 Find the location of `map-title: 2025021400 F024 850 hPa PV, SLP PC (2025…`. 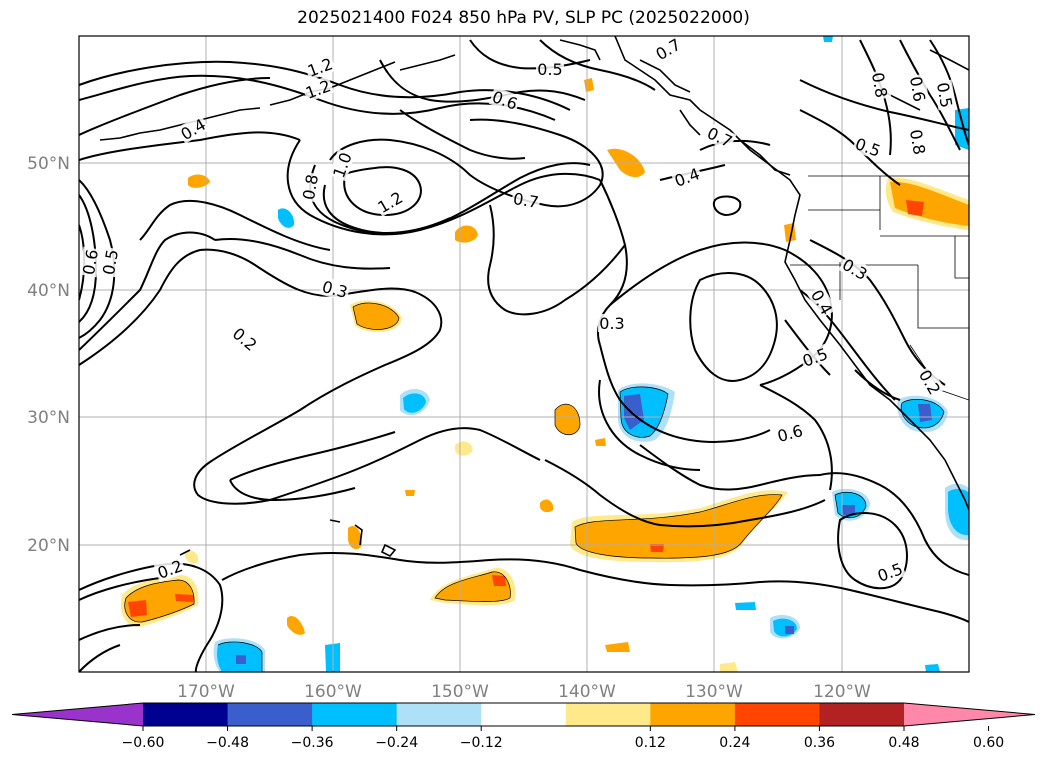

map-title: 2025021400 F024 850 hPa PV, SLP PC (2025… is located at coordinates (523, 18).